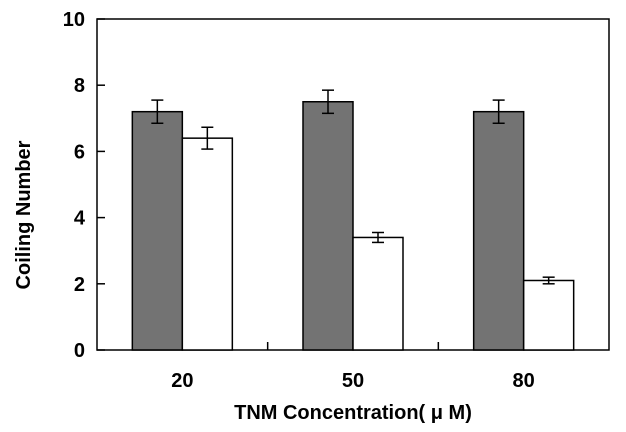 The image size is (626, 432). I want to click on y-tick-label: 6, so click(79, 152).